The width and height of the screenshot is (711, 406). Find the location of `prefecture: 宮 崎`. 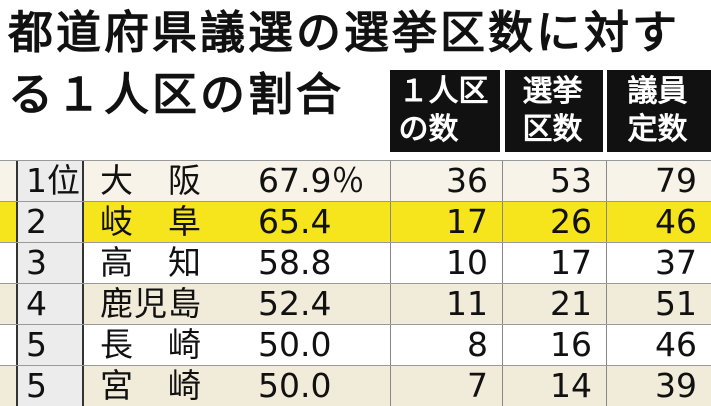

prefecture: 宮 崎 is located at coordinates (151, 385).